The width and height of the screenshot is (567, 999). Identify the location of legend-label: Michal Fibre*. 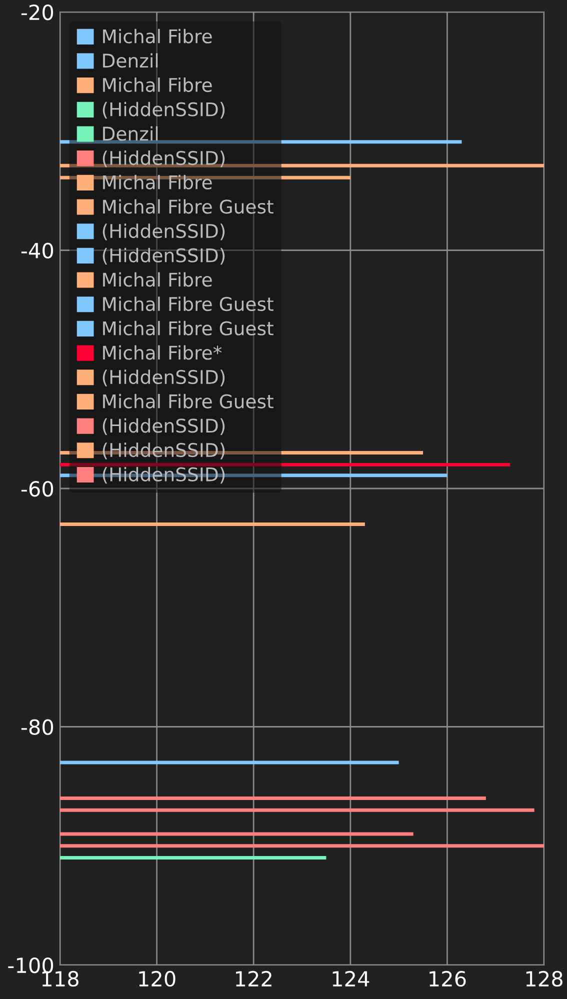
(162, 352).